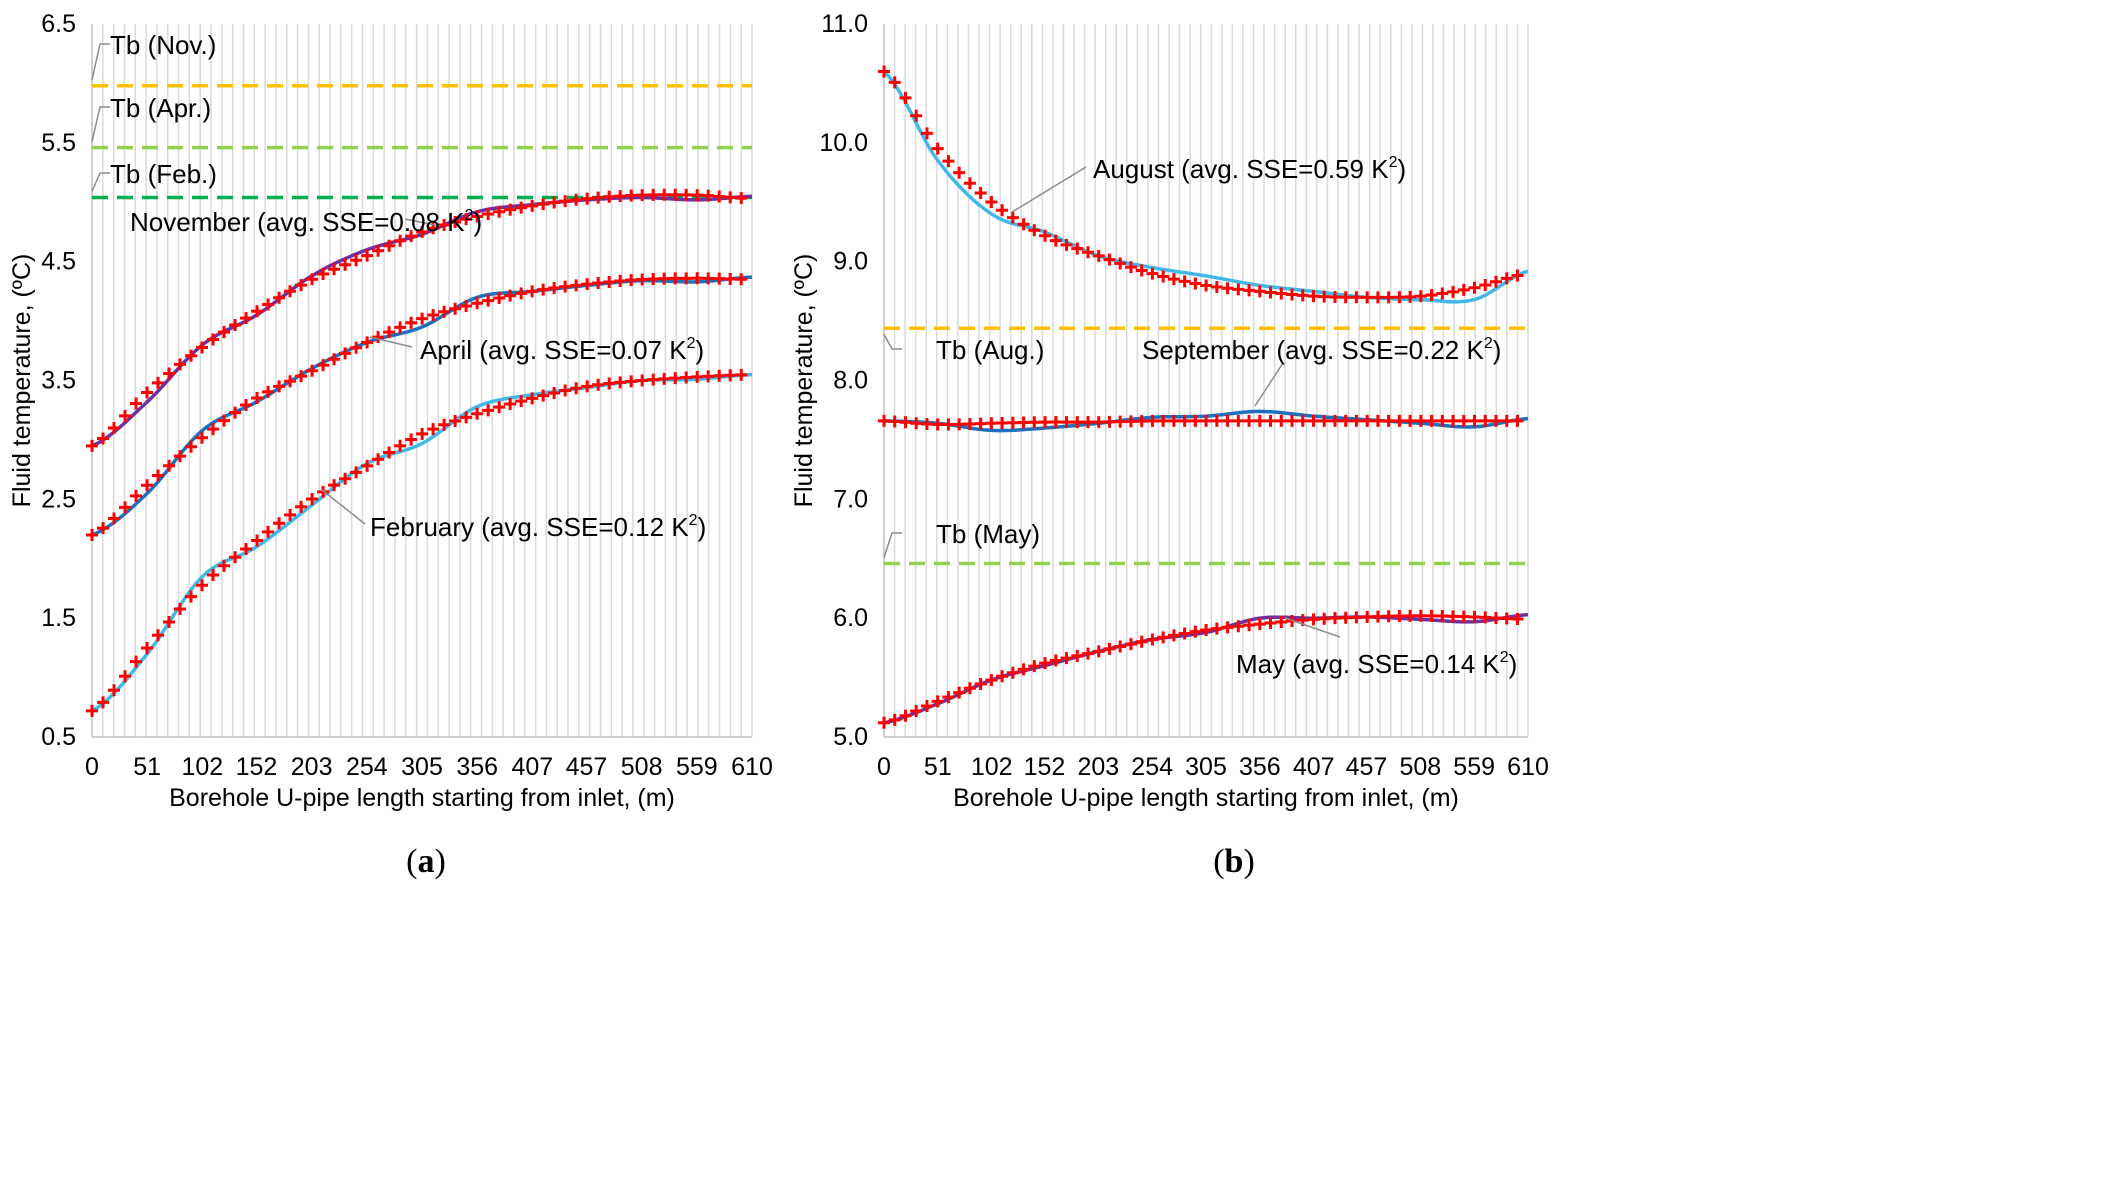 The width and height of the screenshot is (2104, 1196). I want to click on x-tick-label: 508, so click(642, 767).